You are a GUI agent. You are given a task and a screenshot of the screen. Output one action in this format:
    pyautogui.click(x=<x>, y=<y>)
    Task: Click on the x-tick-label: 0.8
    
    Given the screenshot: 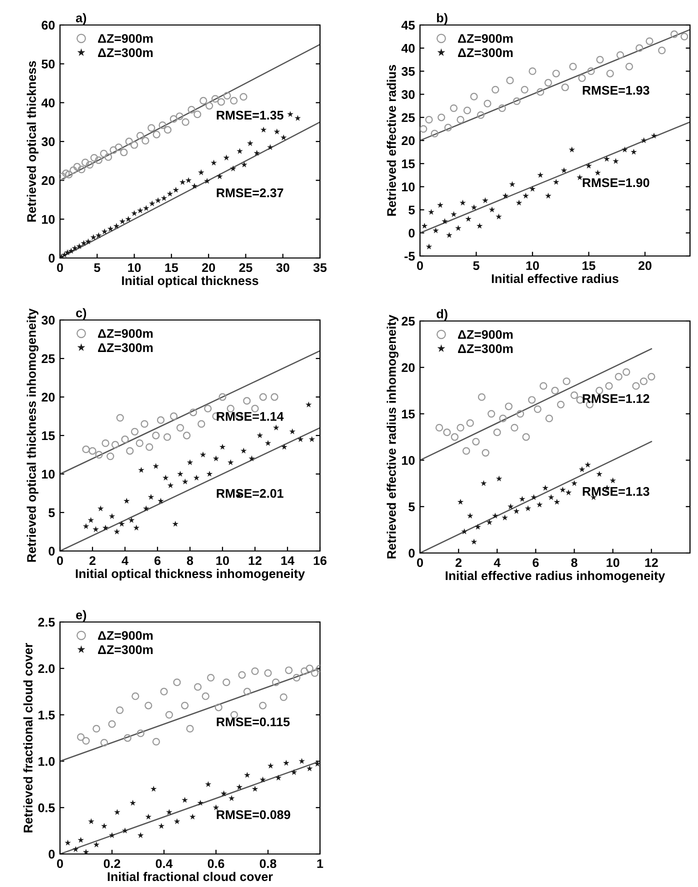 What is the action you would take?
    pyautogui.click(x=268, y=863)
    